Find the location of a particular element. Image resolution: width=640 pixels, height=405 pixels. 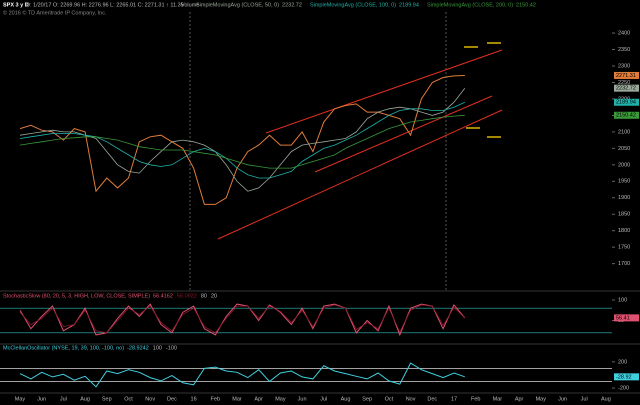

last-value-label: 2232.72 is located at coordinates (626, 89).